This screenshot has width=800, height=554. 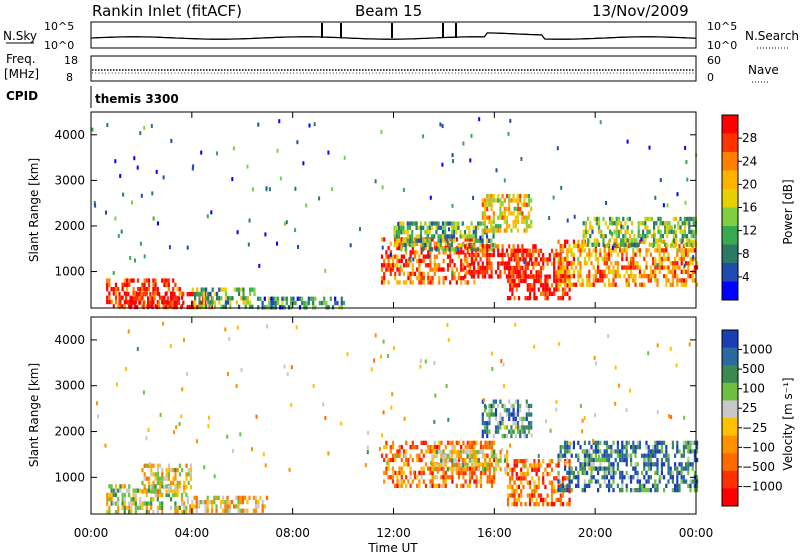 I want to click on x-tick-label: 16:00, so click(x=494, y=533).